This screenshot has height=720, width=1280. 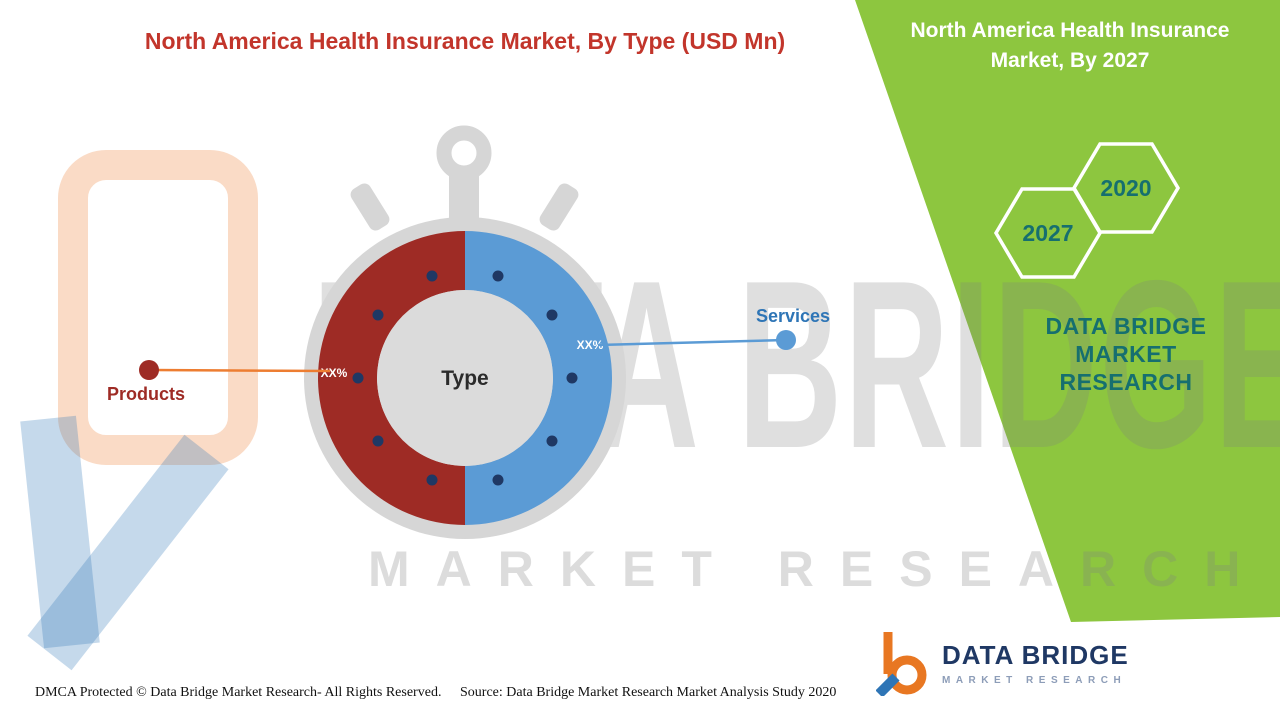 What do you see at coordinates (1035, 655) in the screenshot?
I see `logo-title: DATA BRIDGE` at bounding box center [1035, 655].